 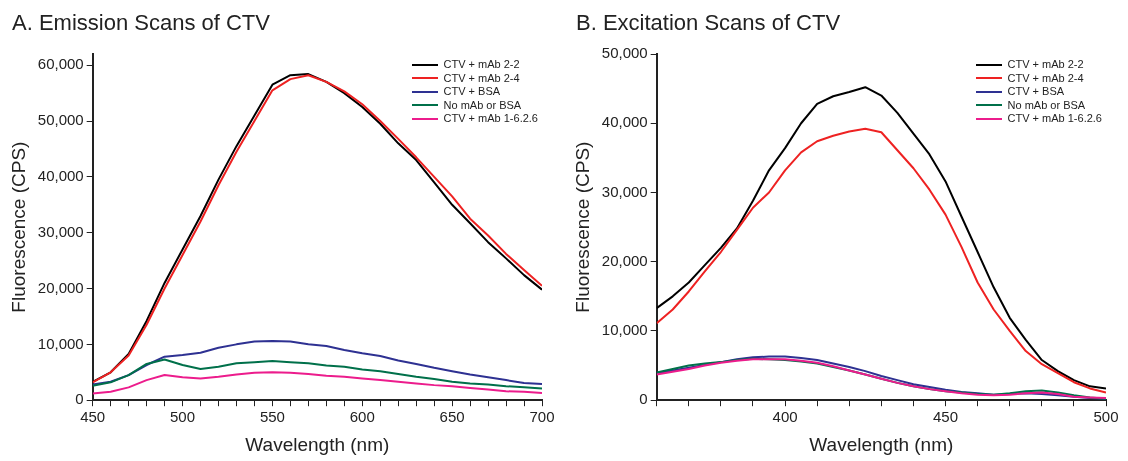 I want to click on chart-title: B. Excitation Scans of CTV, so click(x=709, y=23).